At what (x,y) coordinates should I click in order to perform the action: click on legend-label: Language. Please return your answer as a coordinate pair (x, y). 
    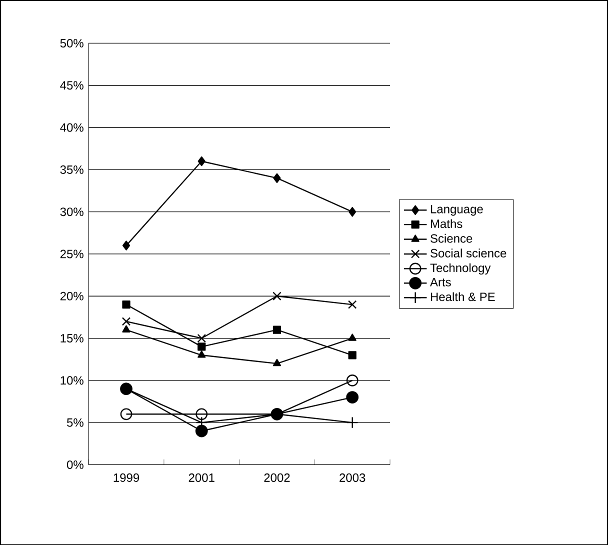
    Looking at the image, I should click on (456, 210).